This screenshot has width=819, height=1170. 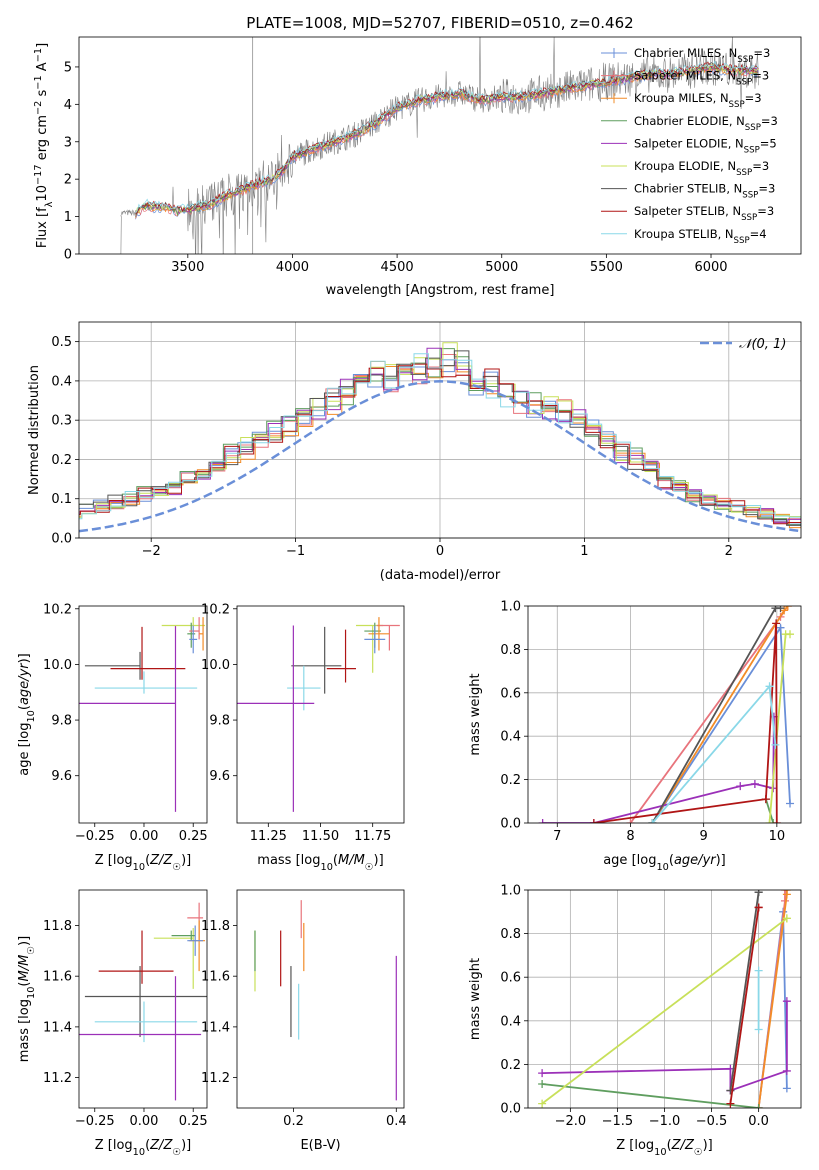 What do you see at coordinates (557, 836) in the screenshot?
I see `x-tick-label: 7` at bounding box center [557, 836].